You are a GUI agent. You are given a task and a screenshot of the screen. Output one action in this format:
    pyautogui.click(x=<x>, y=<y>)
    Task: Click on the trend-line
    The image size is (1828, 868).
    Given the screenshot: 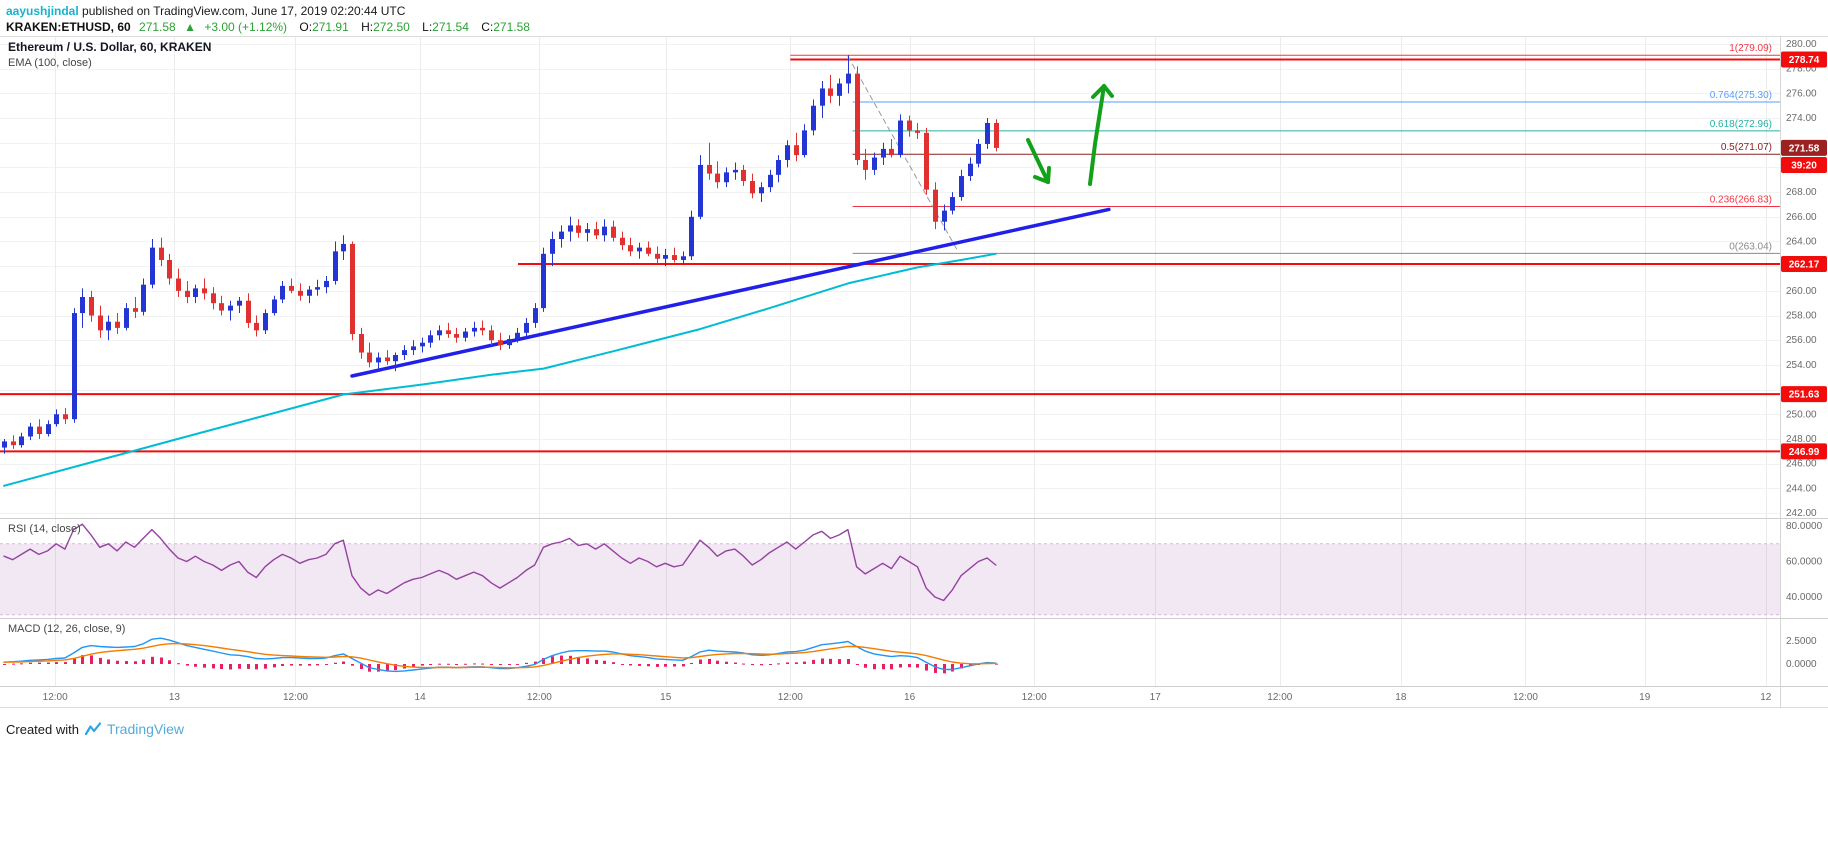 What is the action you would take?
    pyautogui.click(x=730, y=292)
    